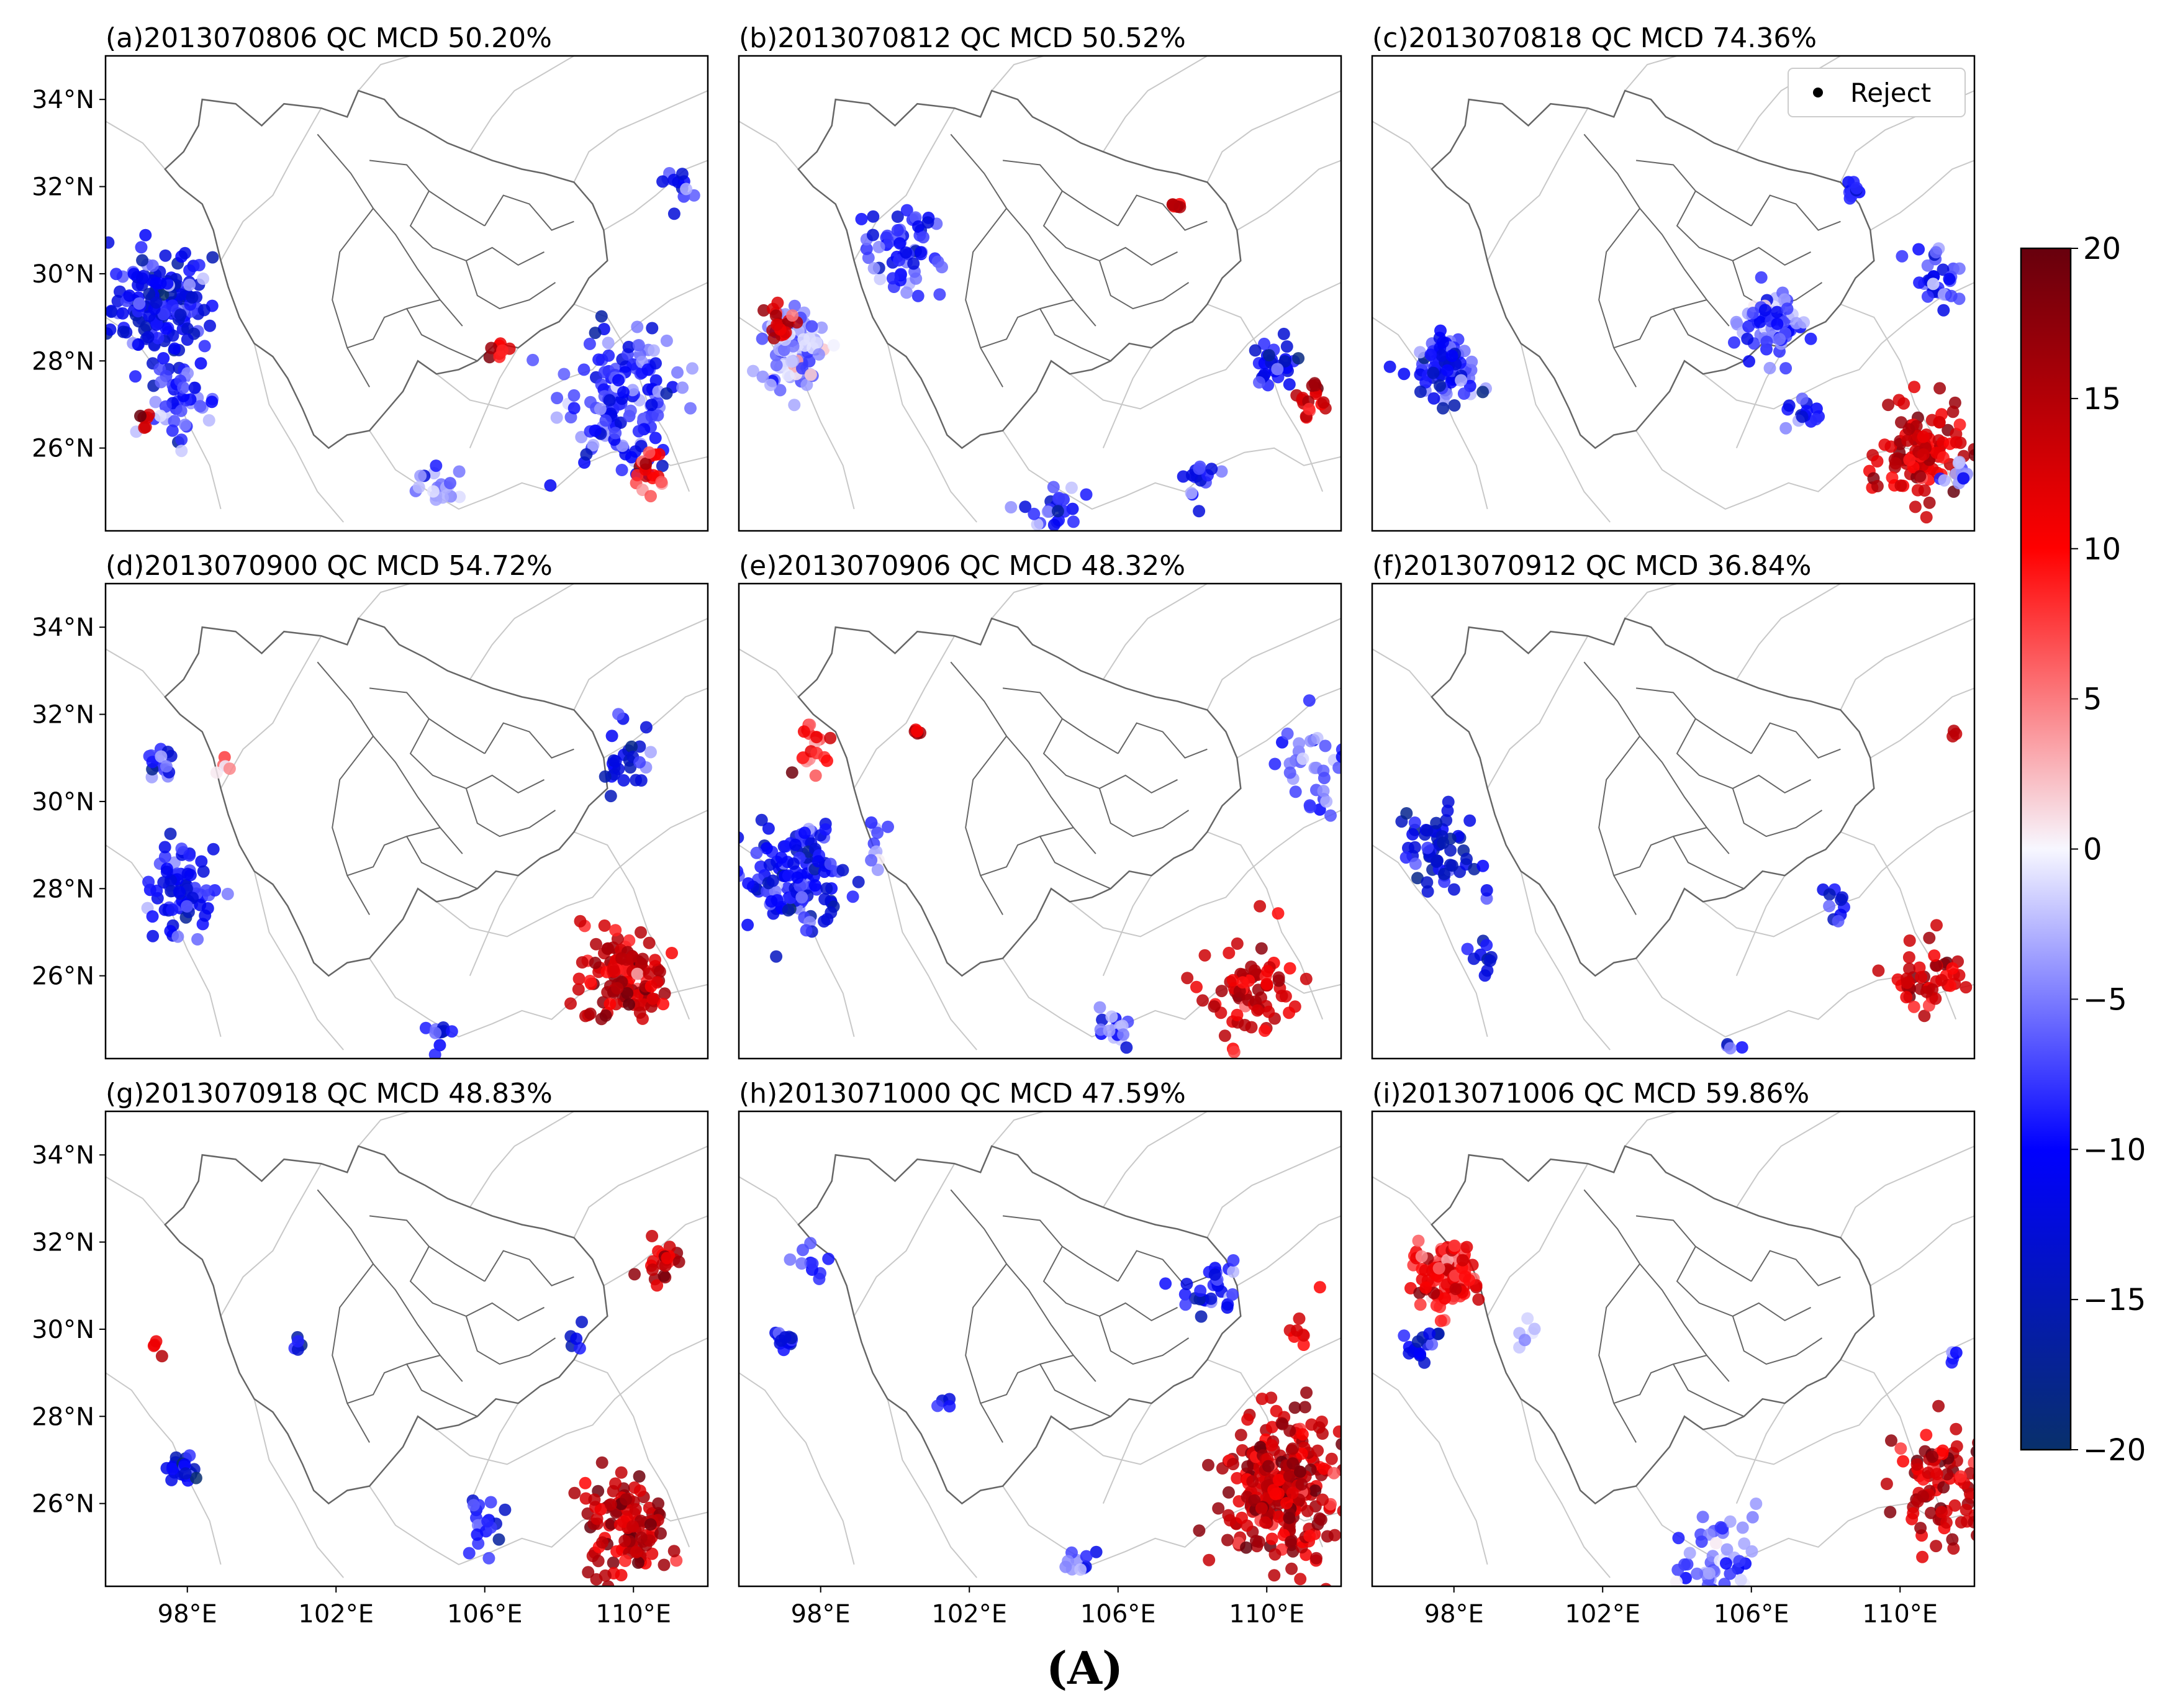 This screenshot has height=1708, width=2170. Describe the element at coordinates (329, 38) in the screenshot. I see `panel-title: (a)2013070806 QC MCD 50.20%` at that location.